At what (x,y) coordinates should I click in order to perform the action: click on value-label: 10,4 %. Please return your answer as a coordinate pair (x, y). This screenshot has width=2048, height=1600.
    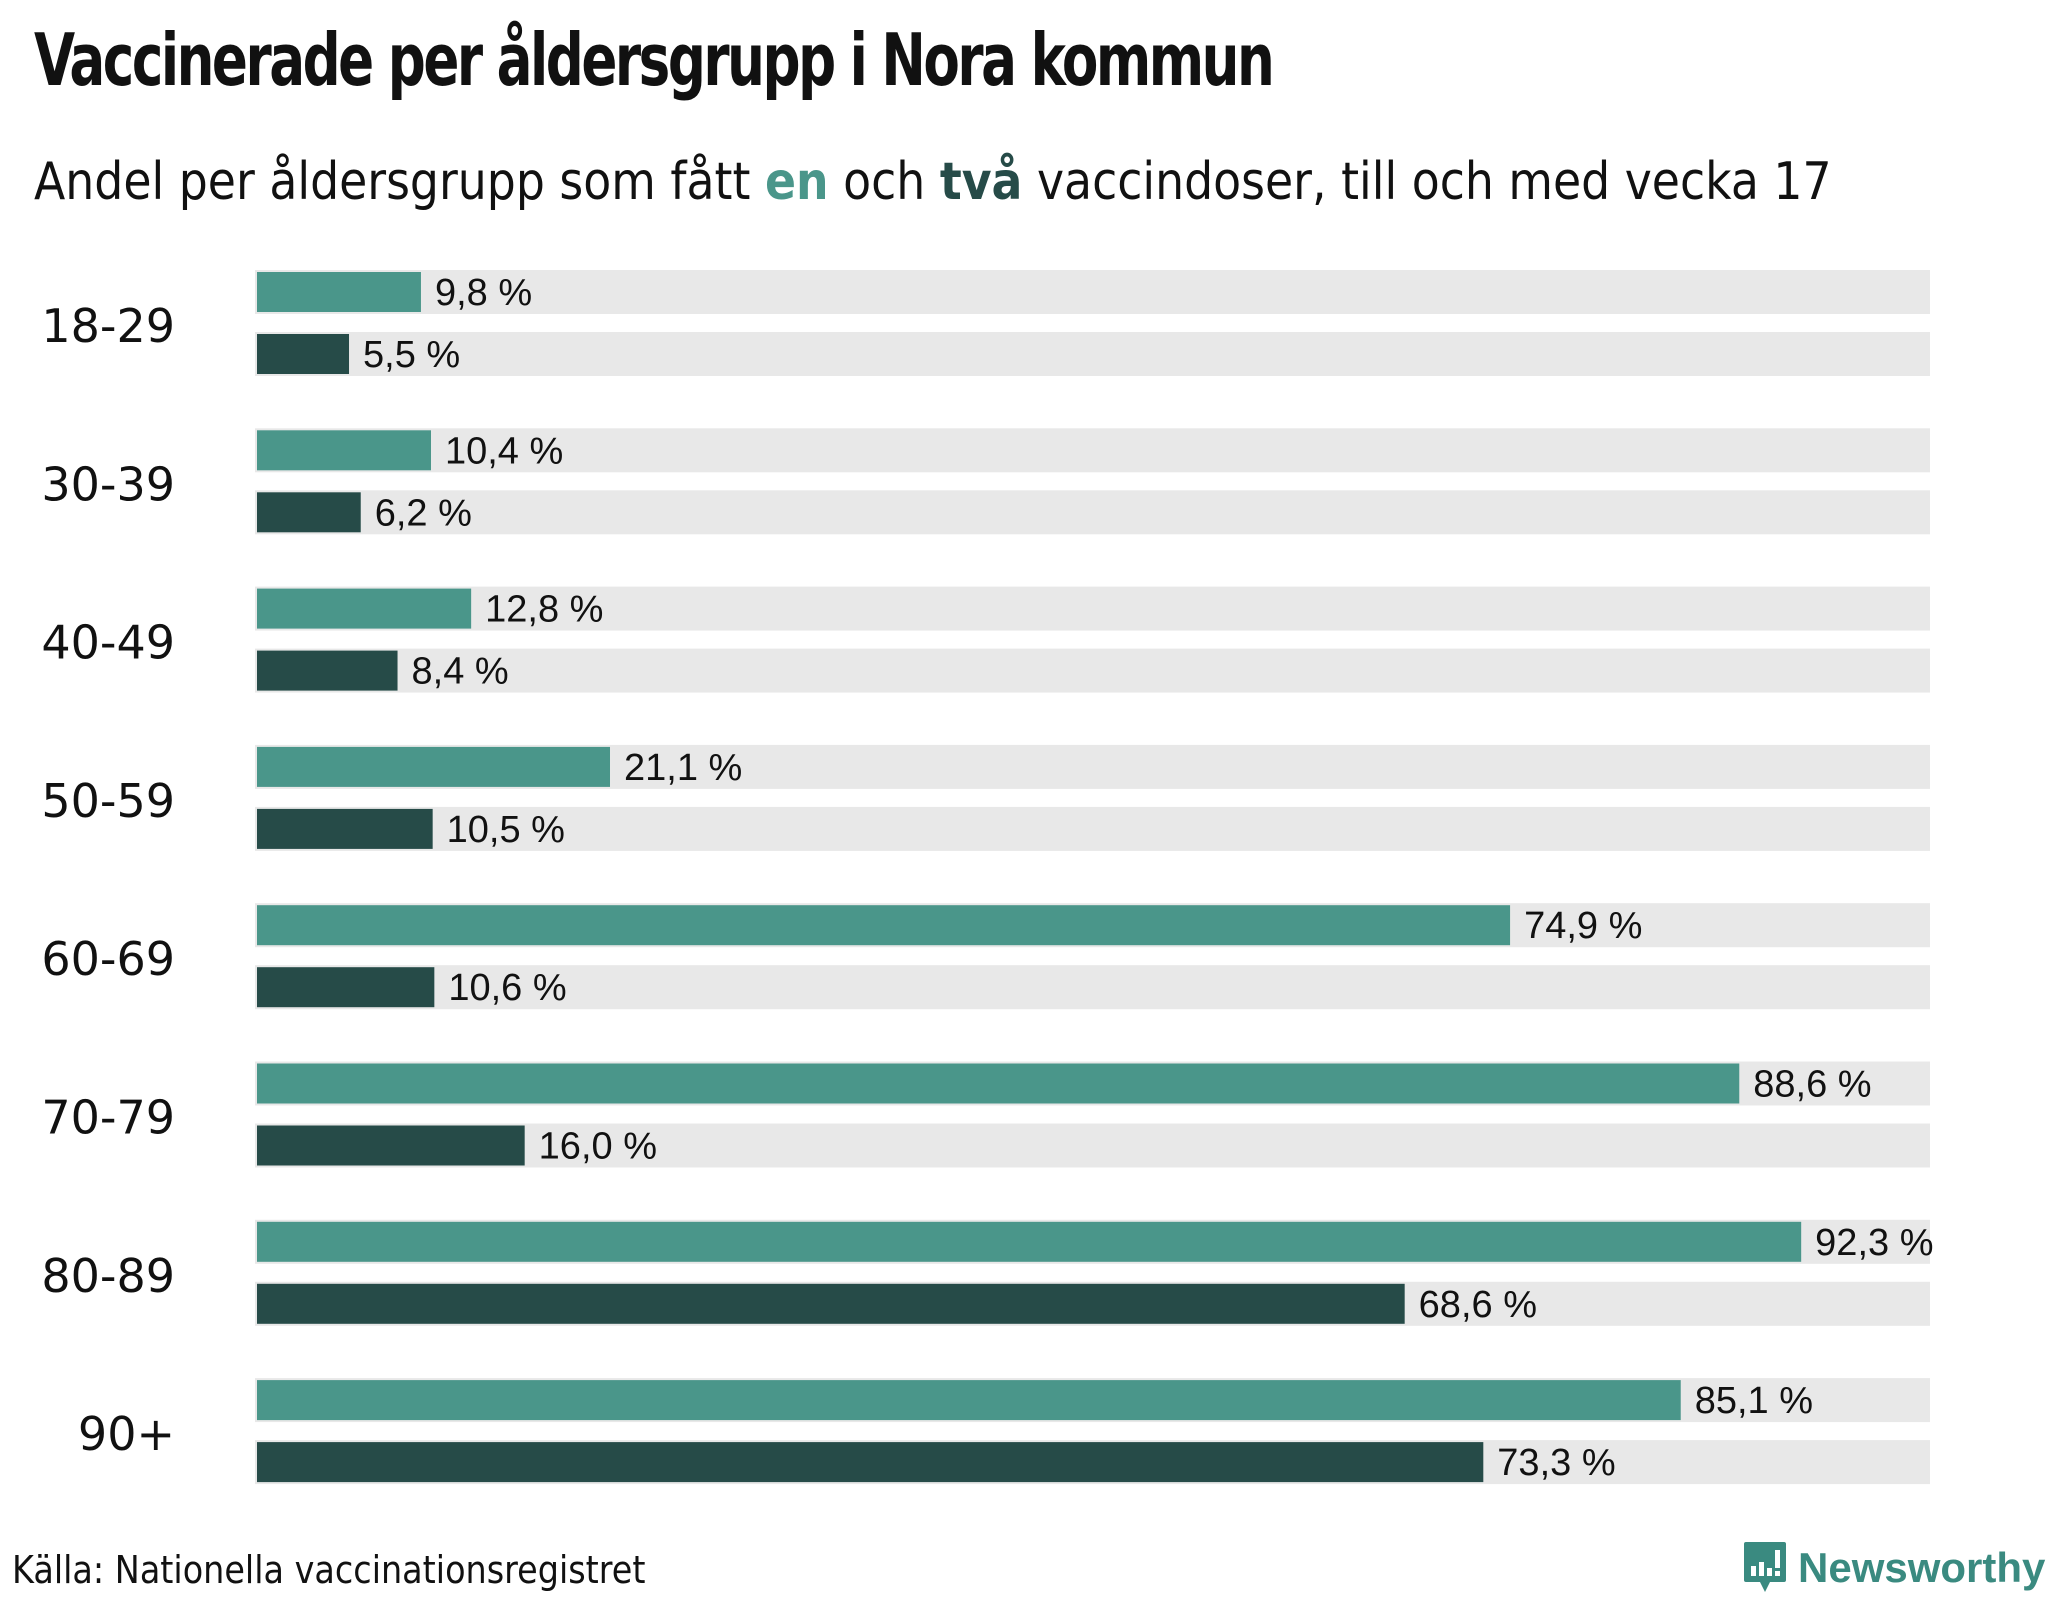
    Looking at the image, I should click on (504, 451).